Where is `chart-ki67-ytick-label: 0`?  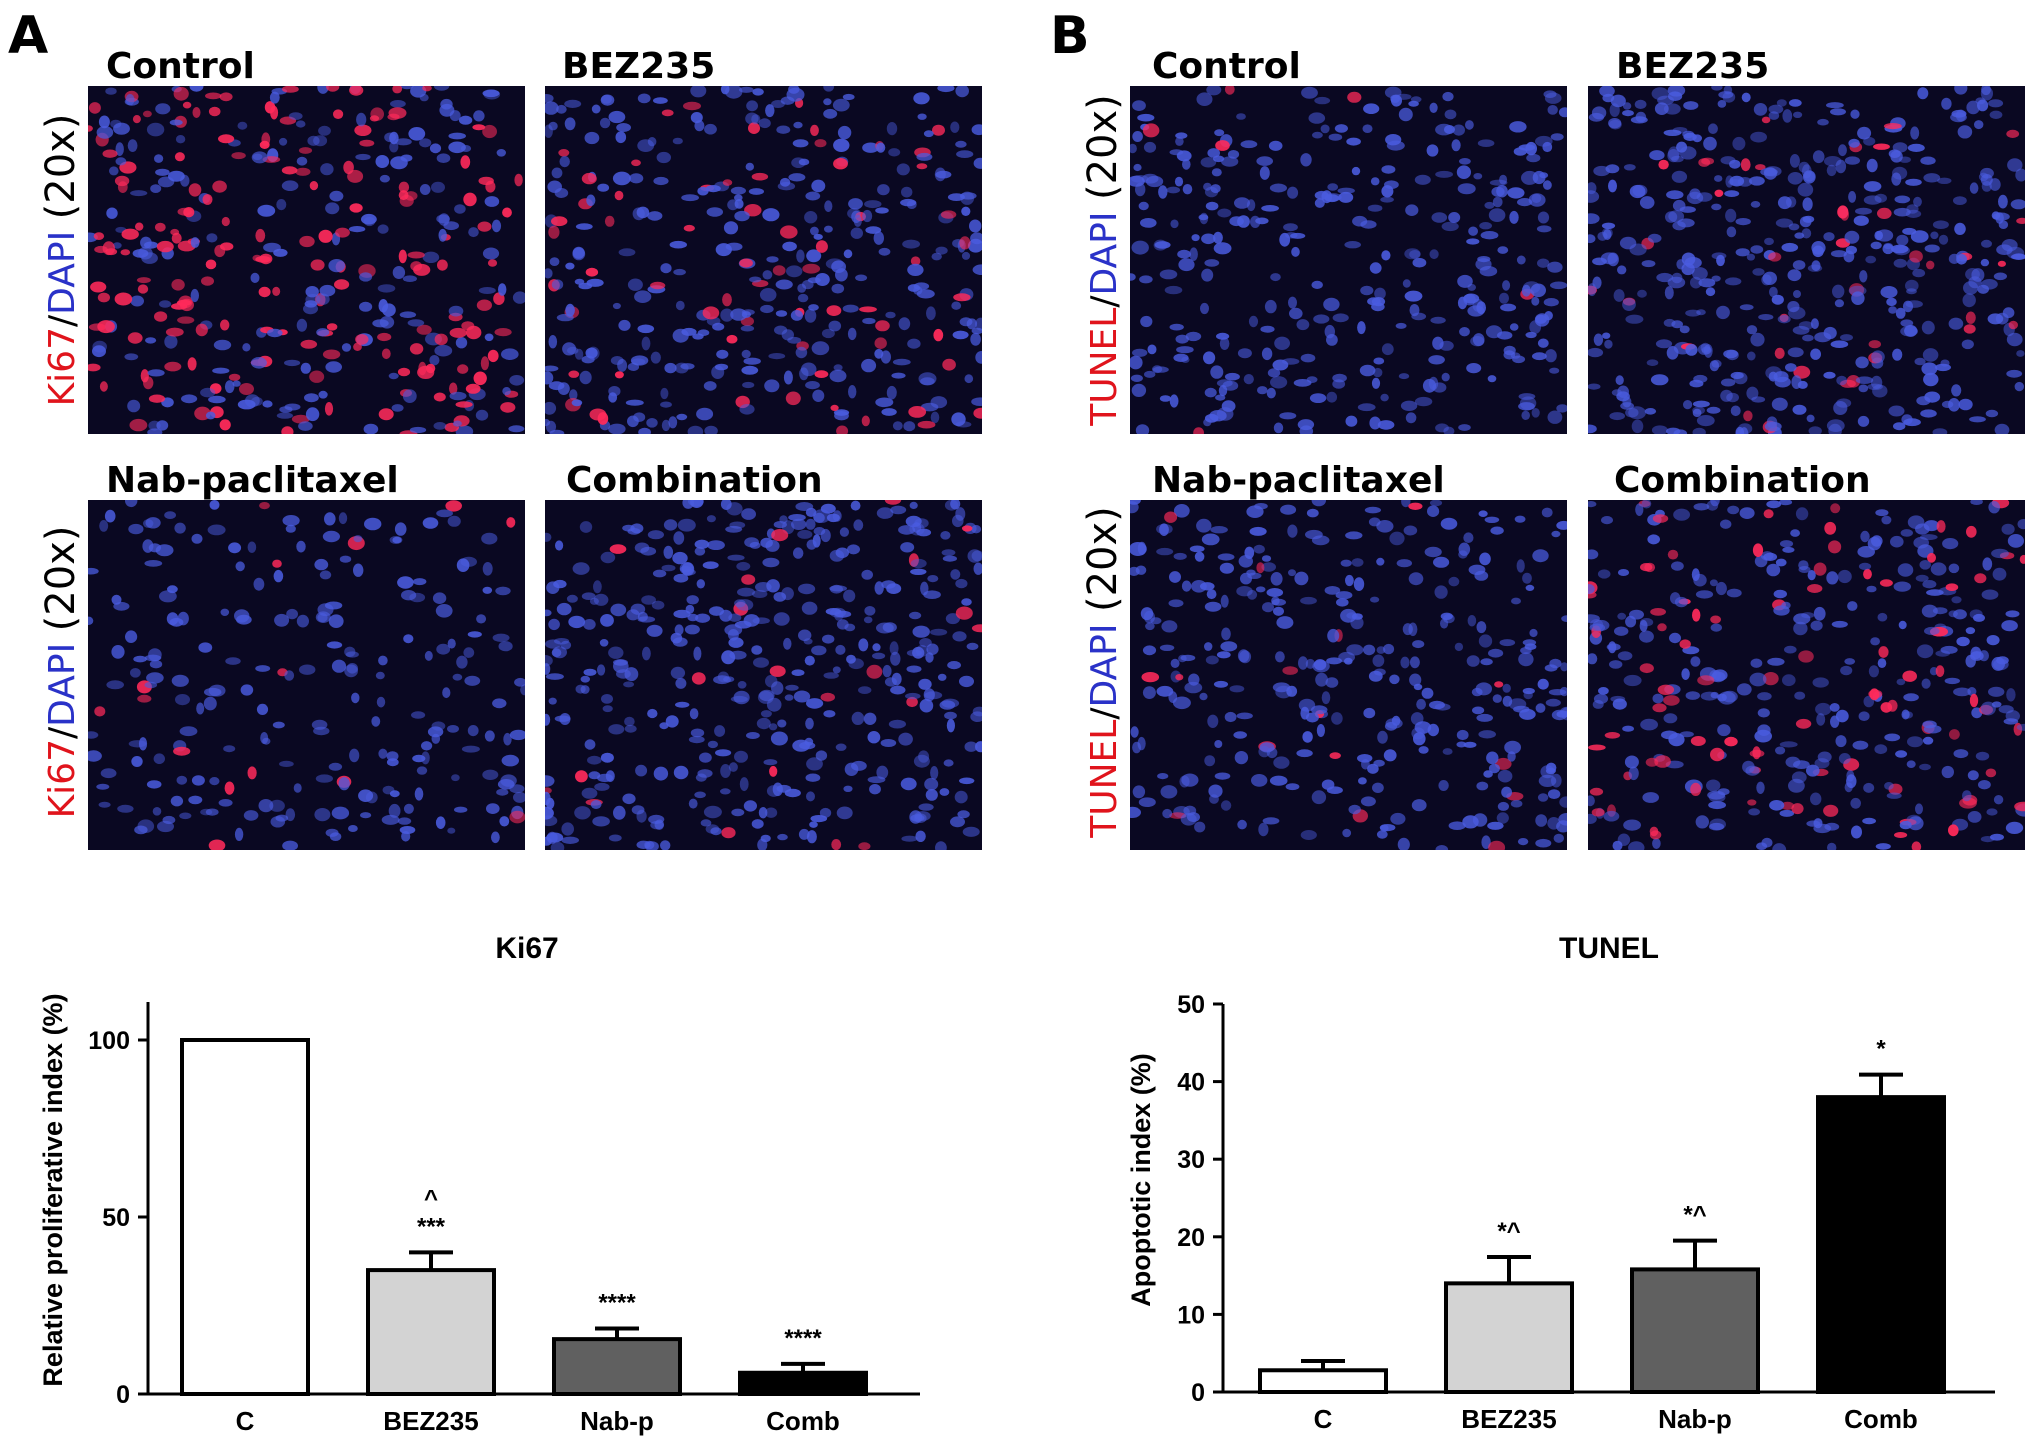 chart-ki67-ytick-label: 0 is located at coordinates (123, 1395).